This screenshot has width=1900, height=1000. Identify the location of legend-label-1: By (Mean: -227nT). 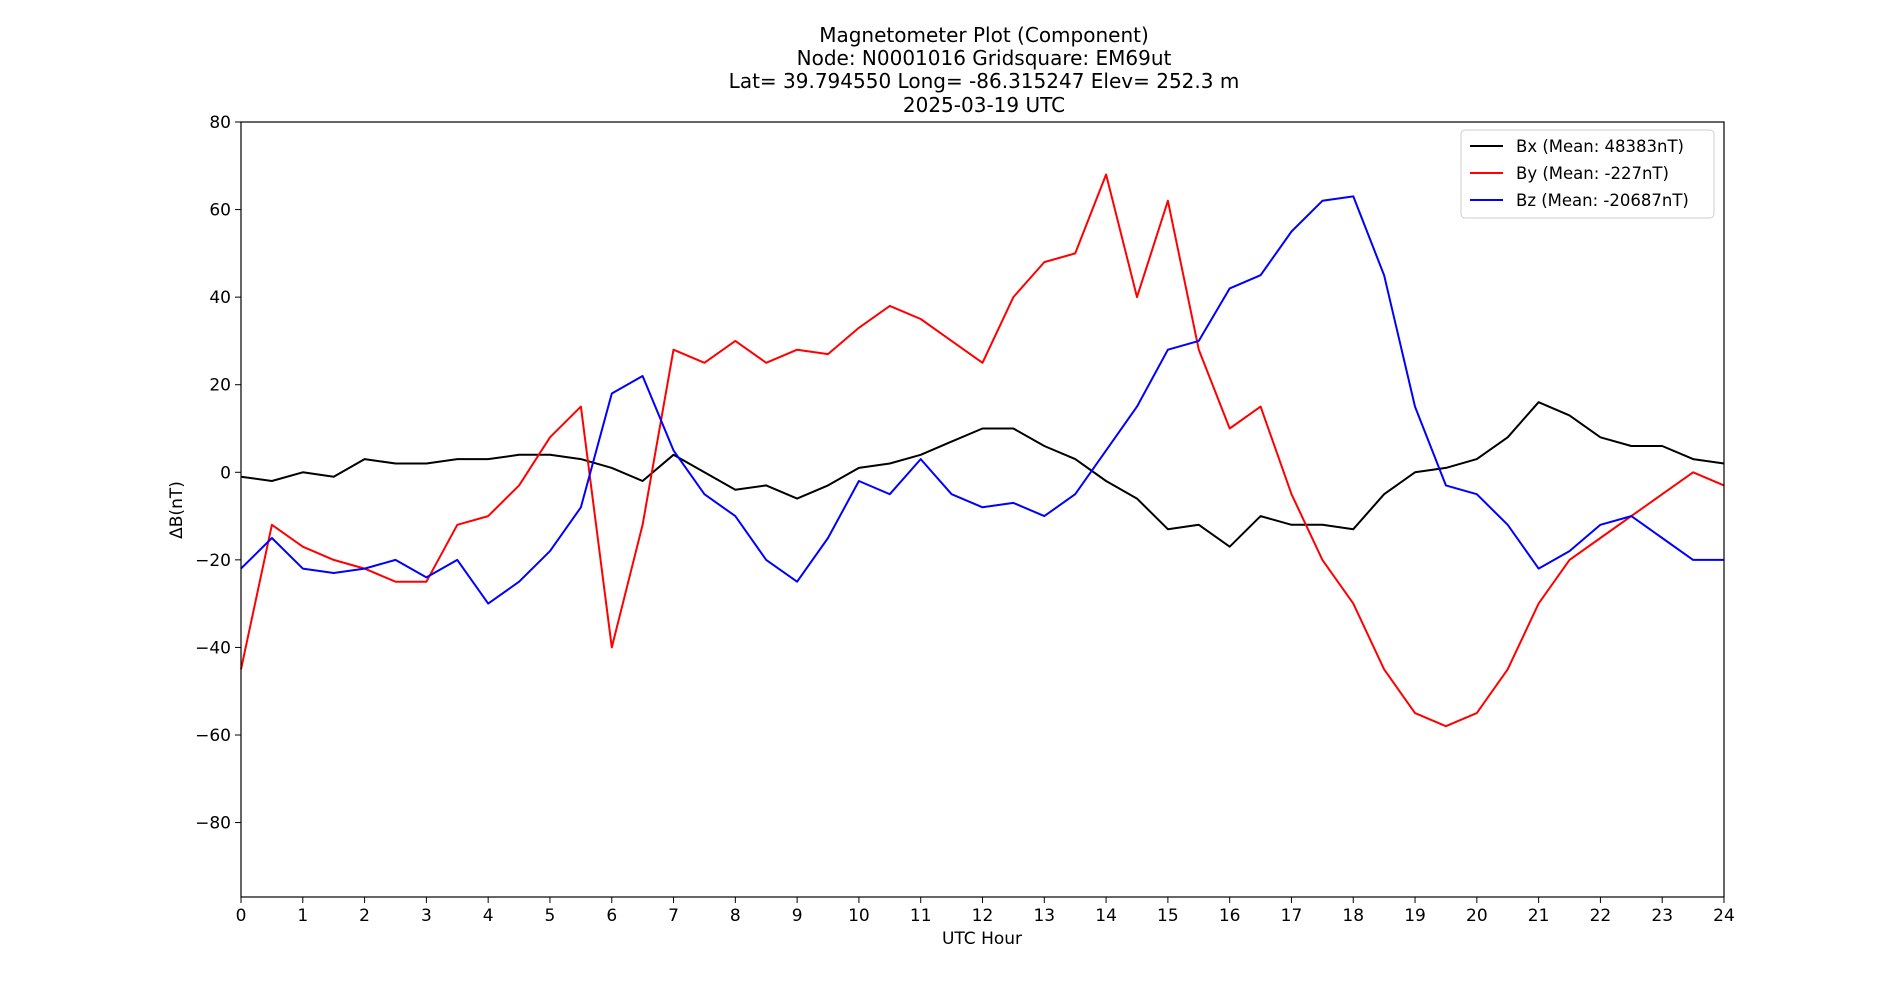
(1592, 173).